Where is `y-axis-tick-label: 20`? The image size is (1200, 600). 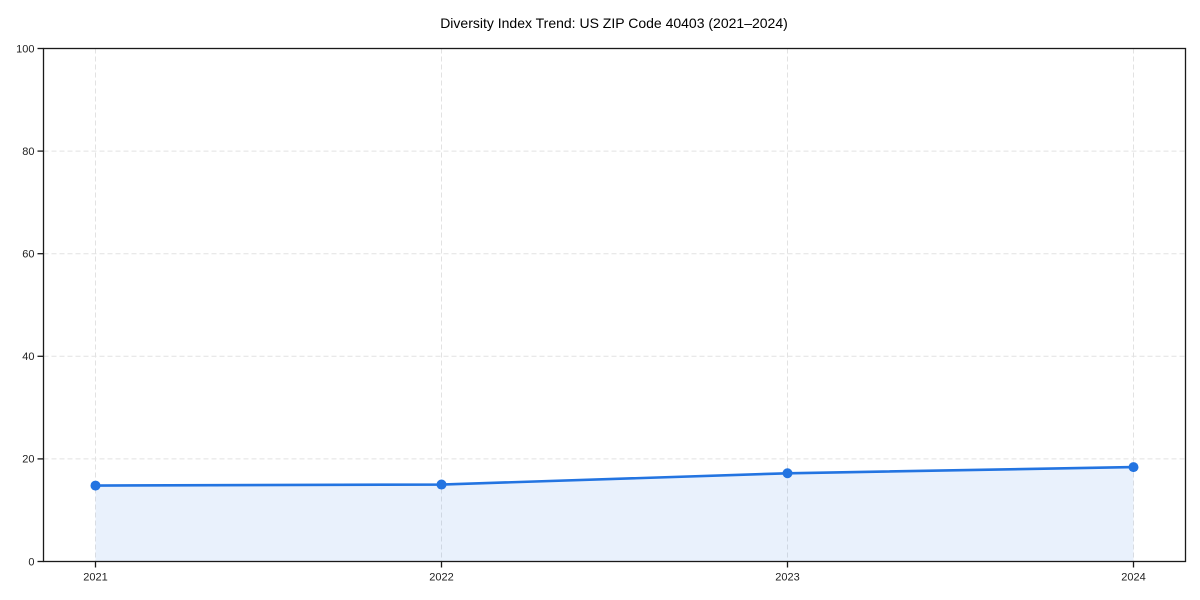 y-axis-tick-label: 20 is located at coordinates (28, 460).